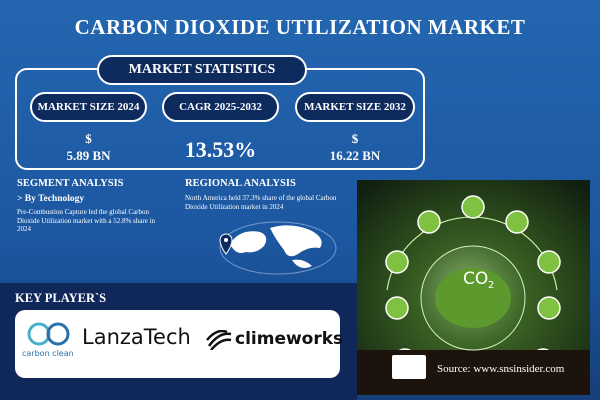  I want to click on segment-heading: SEGMENT ANALYSIS, so click(70, 183).